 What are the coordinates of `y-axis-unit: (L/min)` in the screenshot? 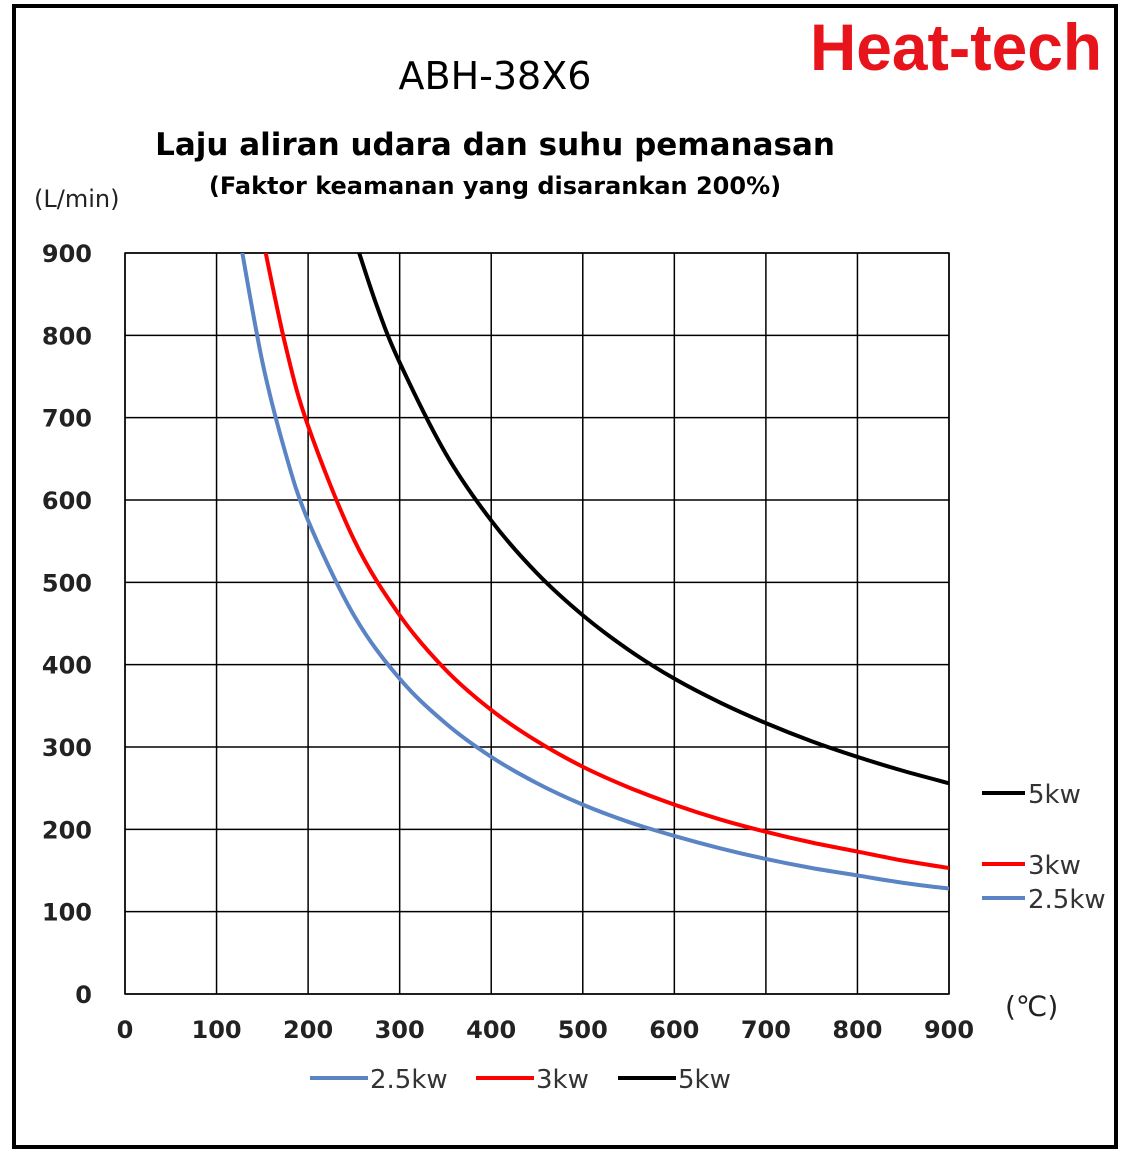 It's located at (77, 199).